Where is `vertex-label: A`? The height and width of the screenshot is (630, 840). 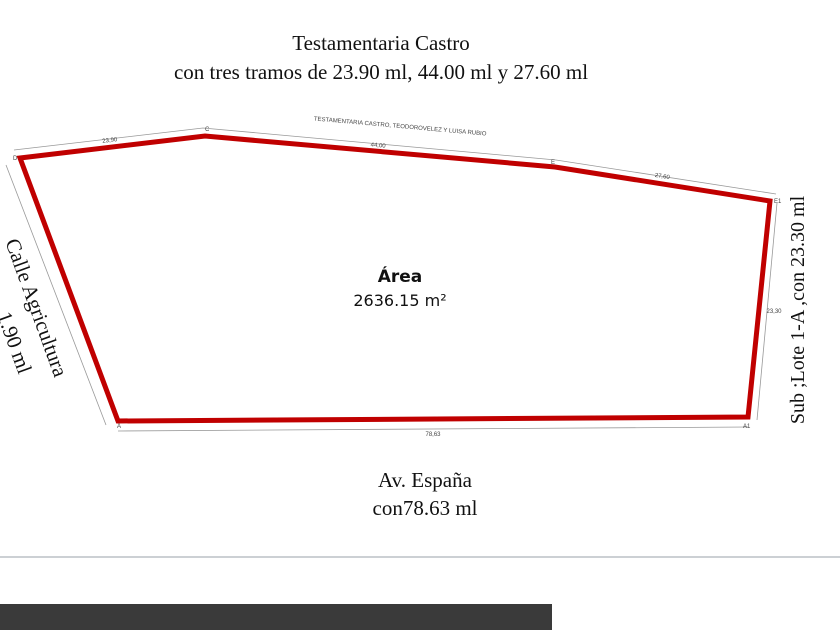
vertex-label: A is located at coordinates (119, 427).